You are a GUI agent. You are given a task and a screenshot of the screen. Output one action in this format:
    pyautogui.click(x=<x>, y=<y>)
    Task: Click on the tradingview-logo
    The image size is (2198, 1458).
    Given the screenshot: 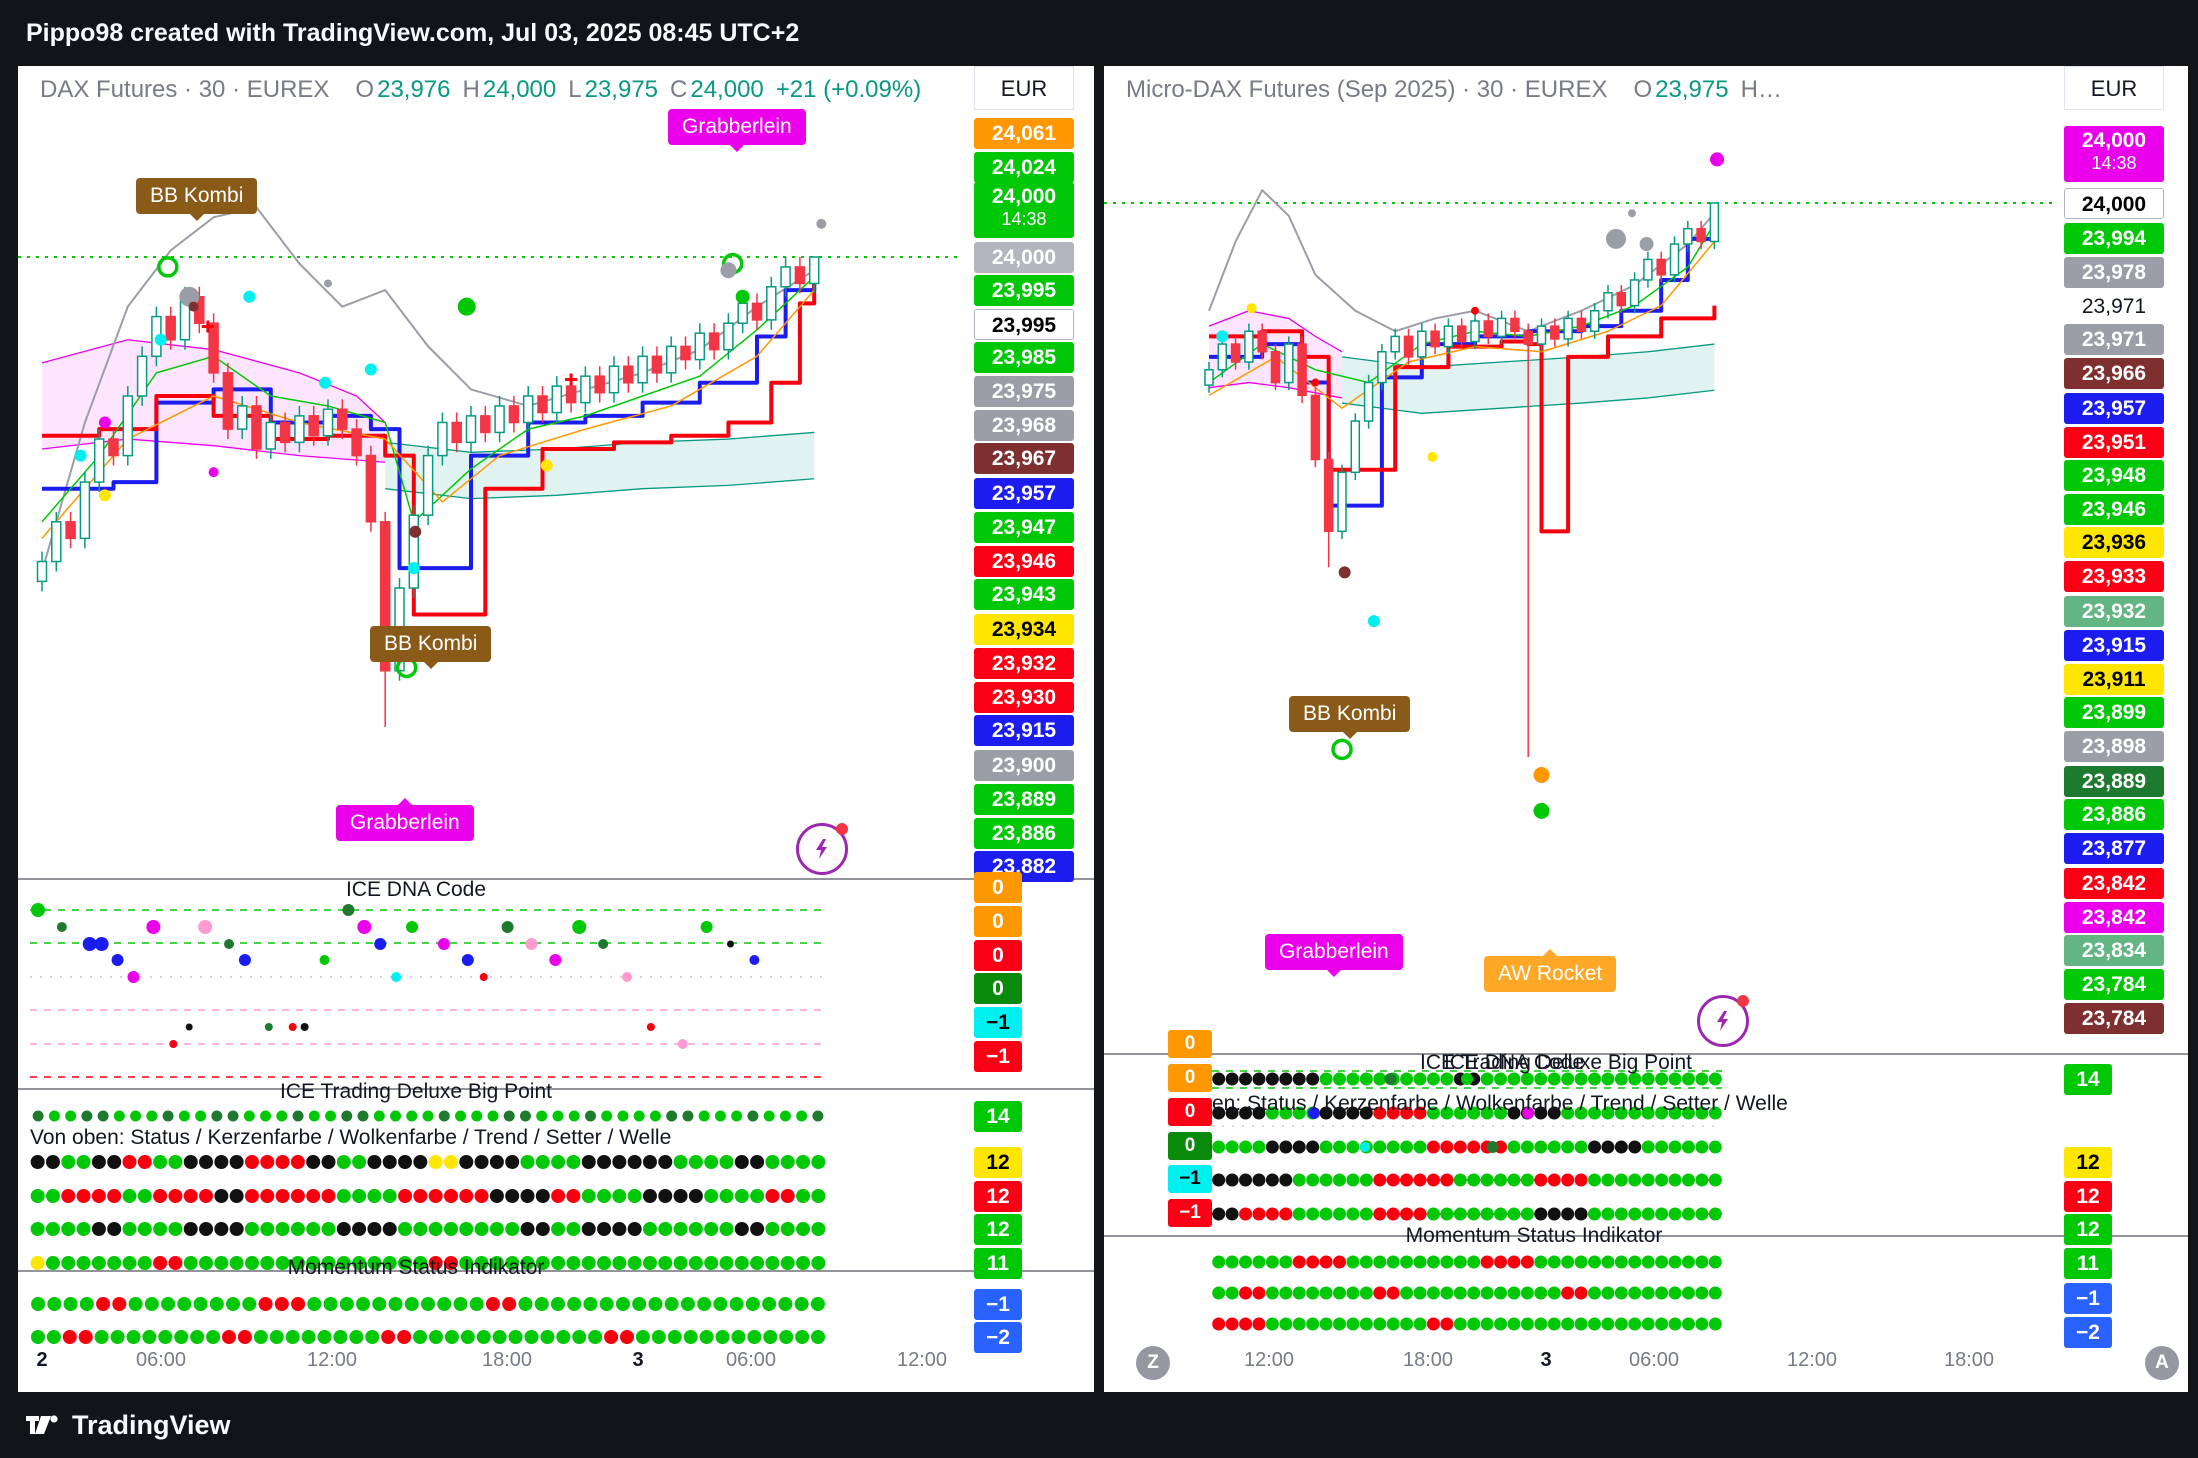 What is the action you would take?
    pyautogui.click(x=42, y=1425)
    